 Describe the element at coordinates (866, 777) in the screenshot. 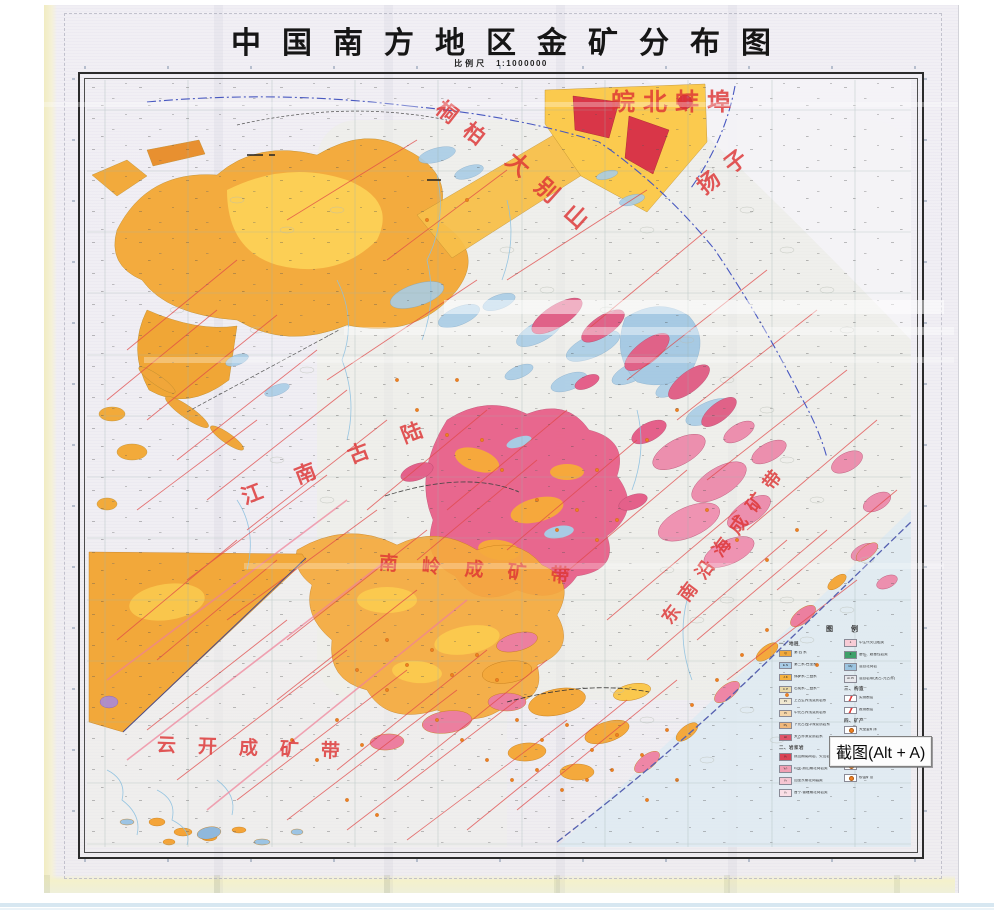

I see `legend-item-label: 砂金矿点` at that location.